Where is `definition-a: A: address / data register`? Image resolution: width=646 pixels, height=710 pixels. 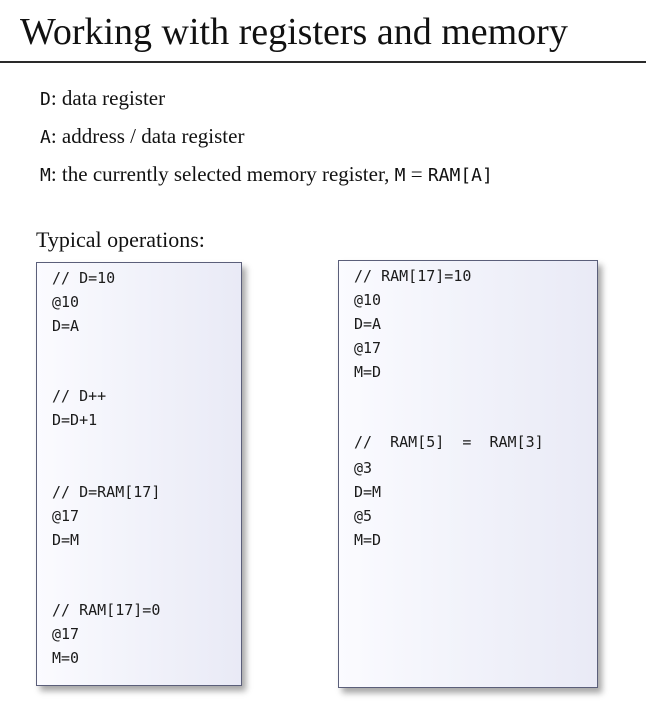
definition-a: A: address / data register is located at coordinates (142, 136).